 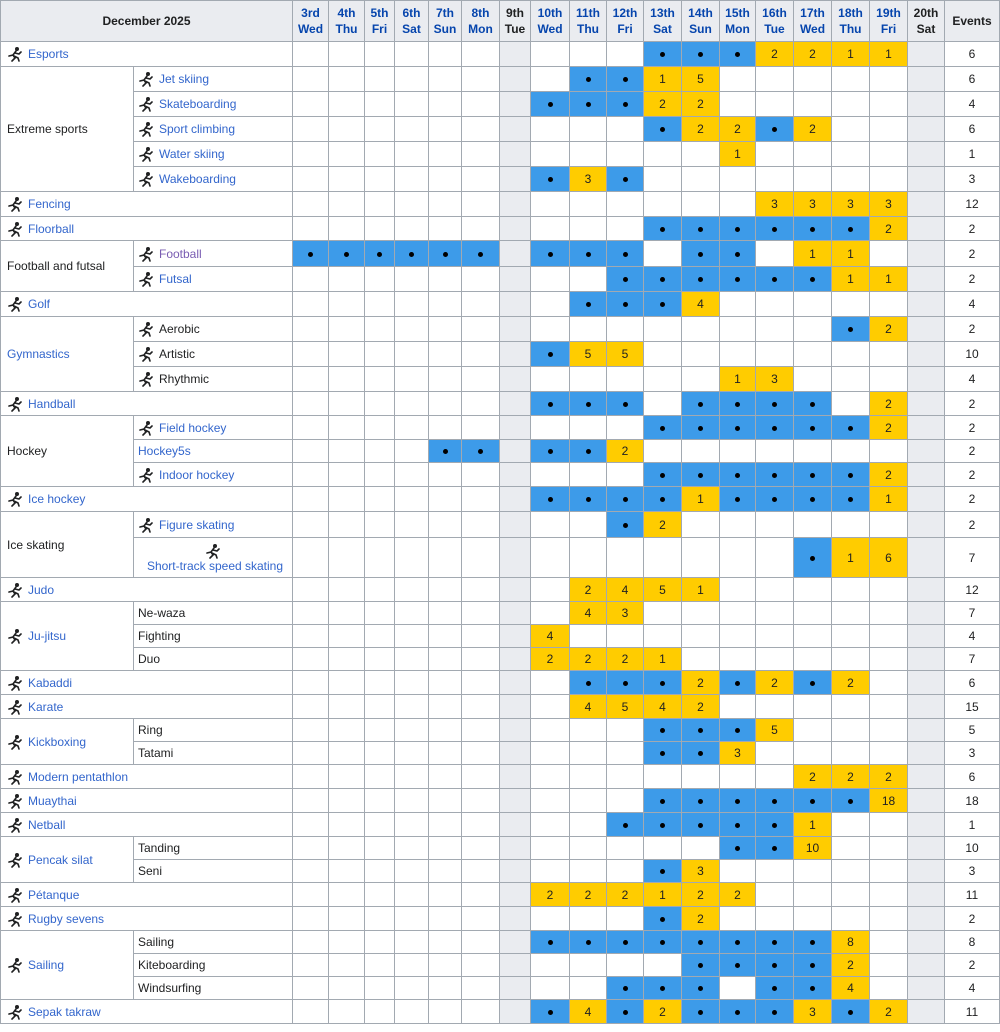 What do you see at coordinates (52, 403) in the screenshot?
I see `sport-link: Handball` at bounding box center [52, 403].